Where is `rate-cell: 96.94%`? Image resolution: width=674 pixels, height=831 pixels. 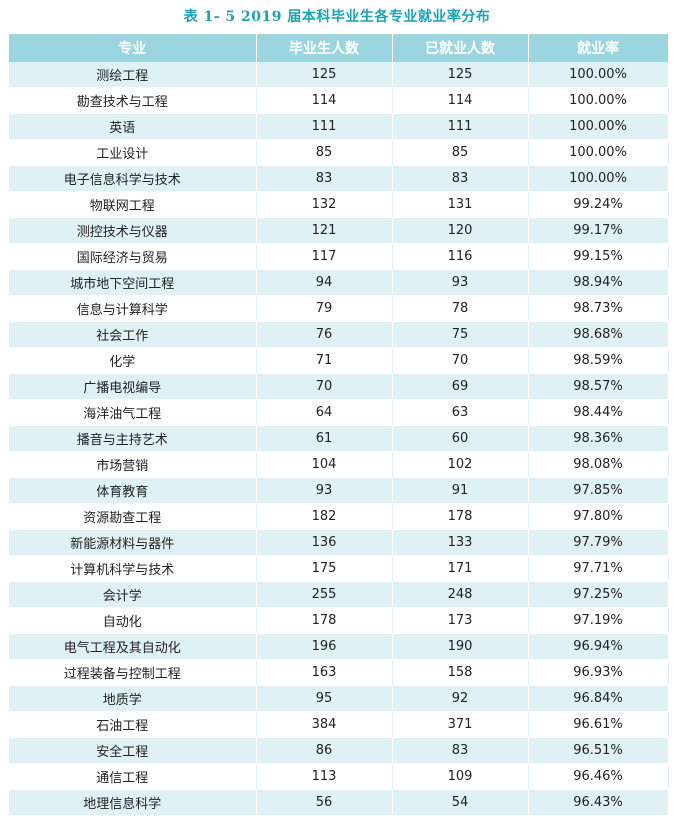
rate-cell: 96.94% is located at coordinates (598, 646).